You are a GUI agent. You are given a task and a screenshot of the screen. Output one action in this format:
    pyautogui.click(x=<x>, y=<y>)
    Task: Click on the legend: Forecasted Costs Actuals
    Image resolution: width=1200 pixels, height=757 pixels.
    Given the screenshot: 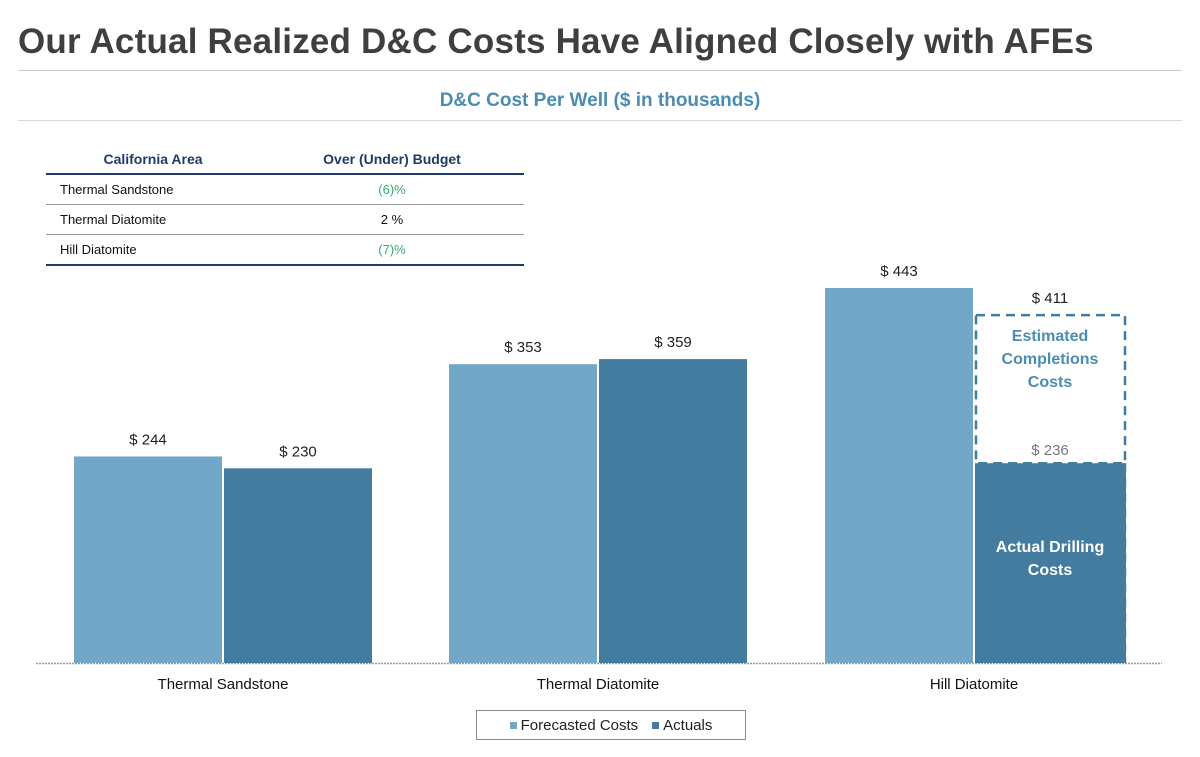 What is the action you would take?
    pyautogui.click(x=611, y=725)
    